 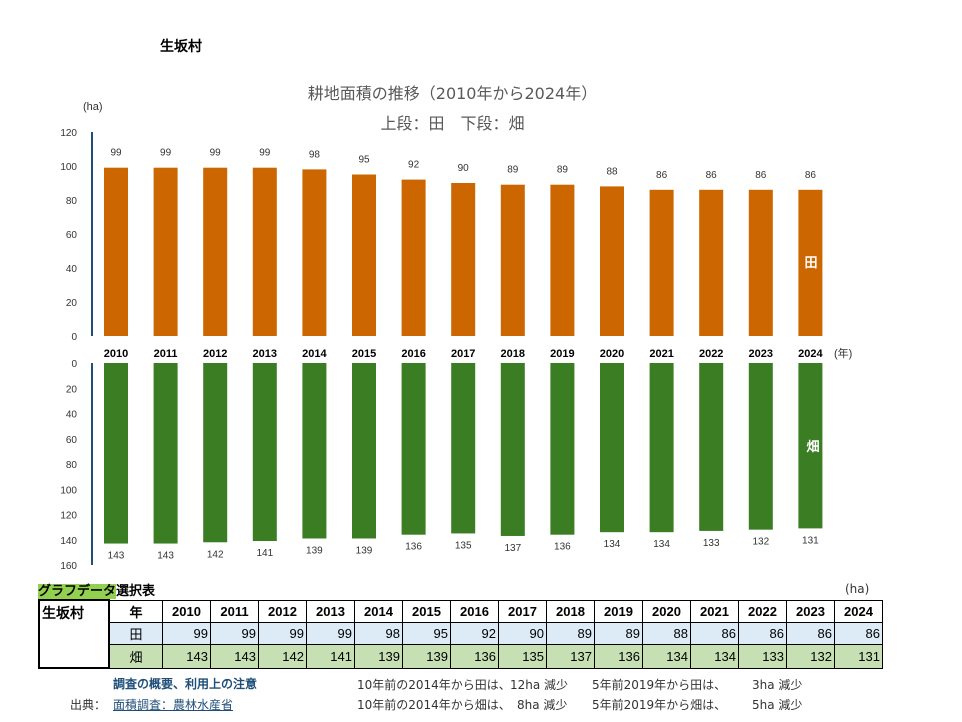 I want to click on x-tick-label: 2017, so click(x=463, y=354).